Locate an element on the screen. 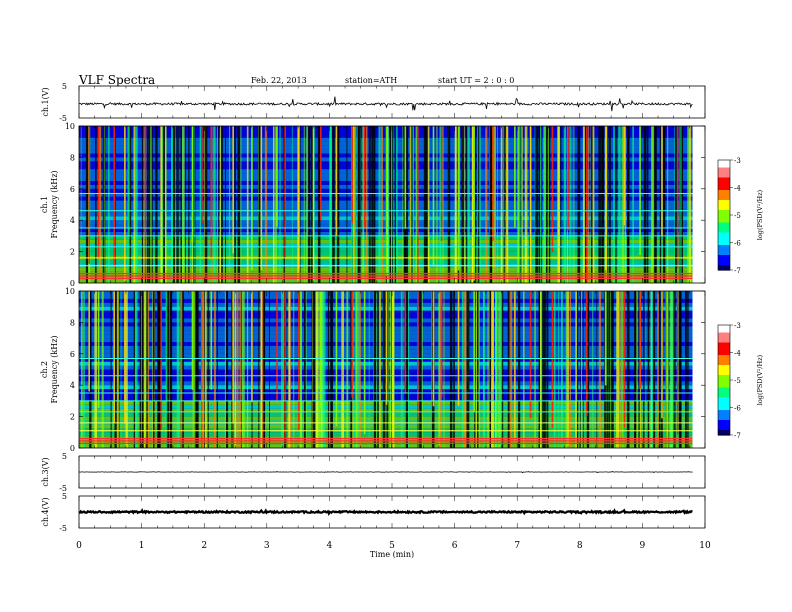 This screenshot has width=792, height=612. date-label: Feb. 22, 2013 is located at coordinates (279, 80).